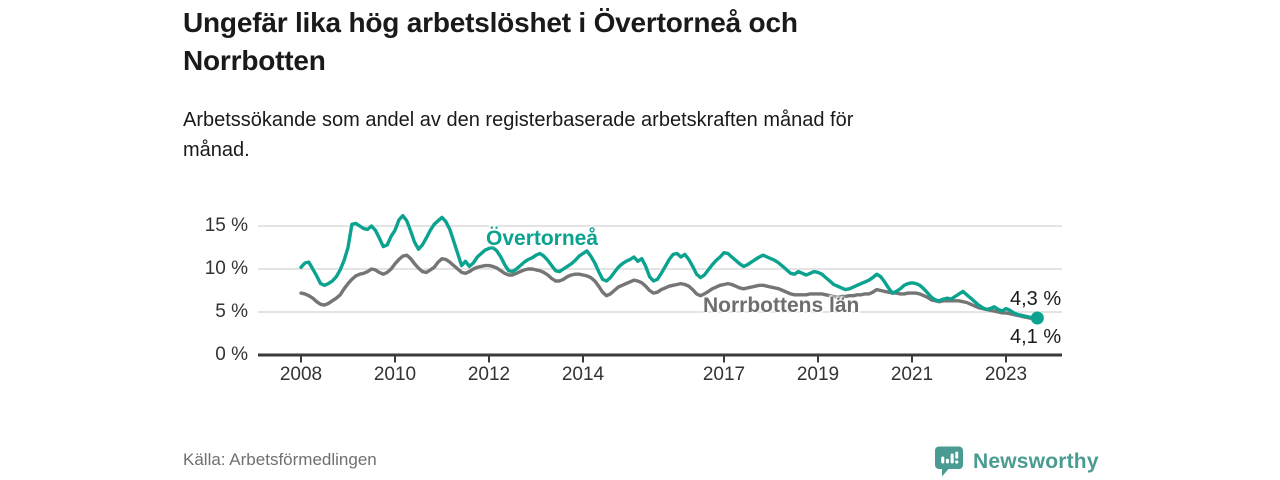 This screenshot has height=480, width=1280. Describe the element at coordinates (226, 268) in the screenshot. I see `y-tick-label-10%: 10 %` at that location.